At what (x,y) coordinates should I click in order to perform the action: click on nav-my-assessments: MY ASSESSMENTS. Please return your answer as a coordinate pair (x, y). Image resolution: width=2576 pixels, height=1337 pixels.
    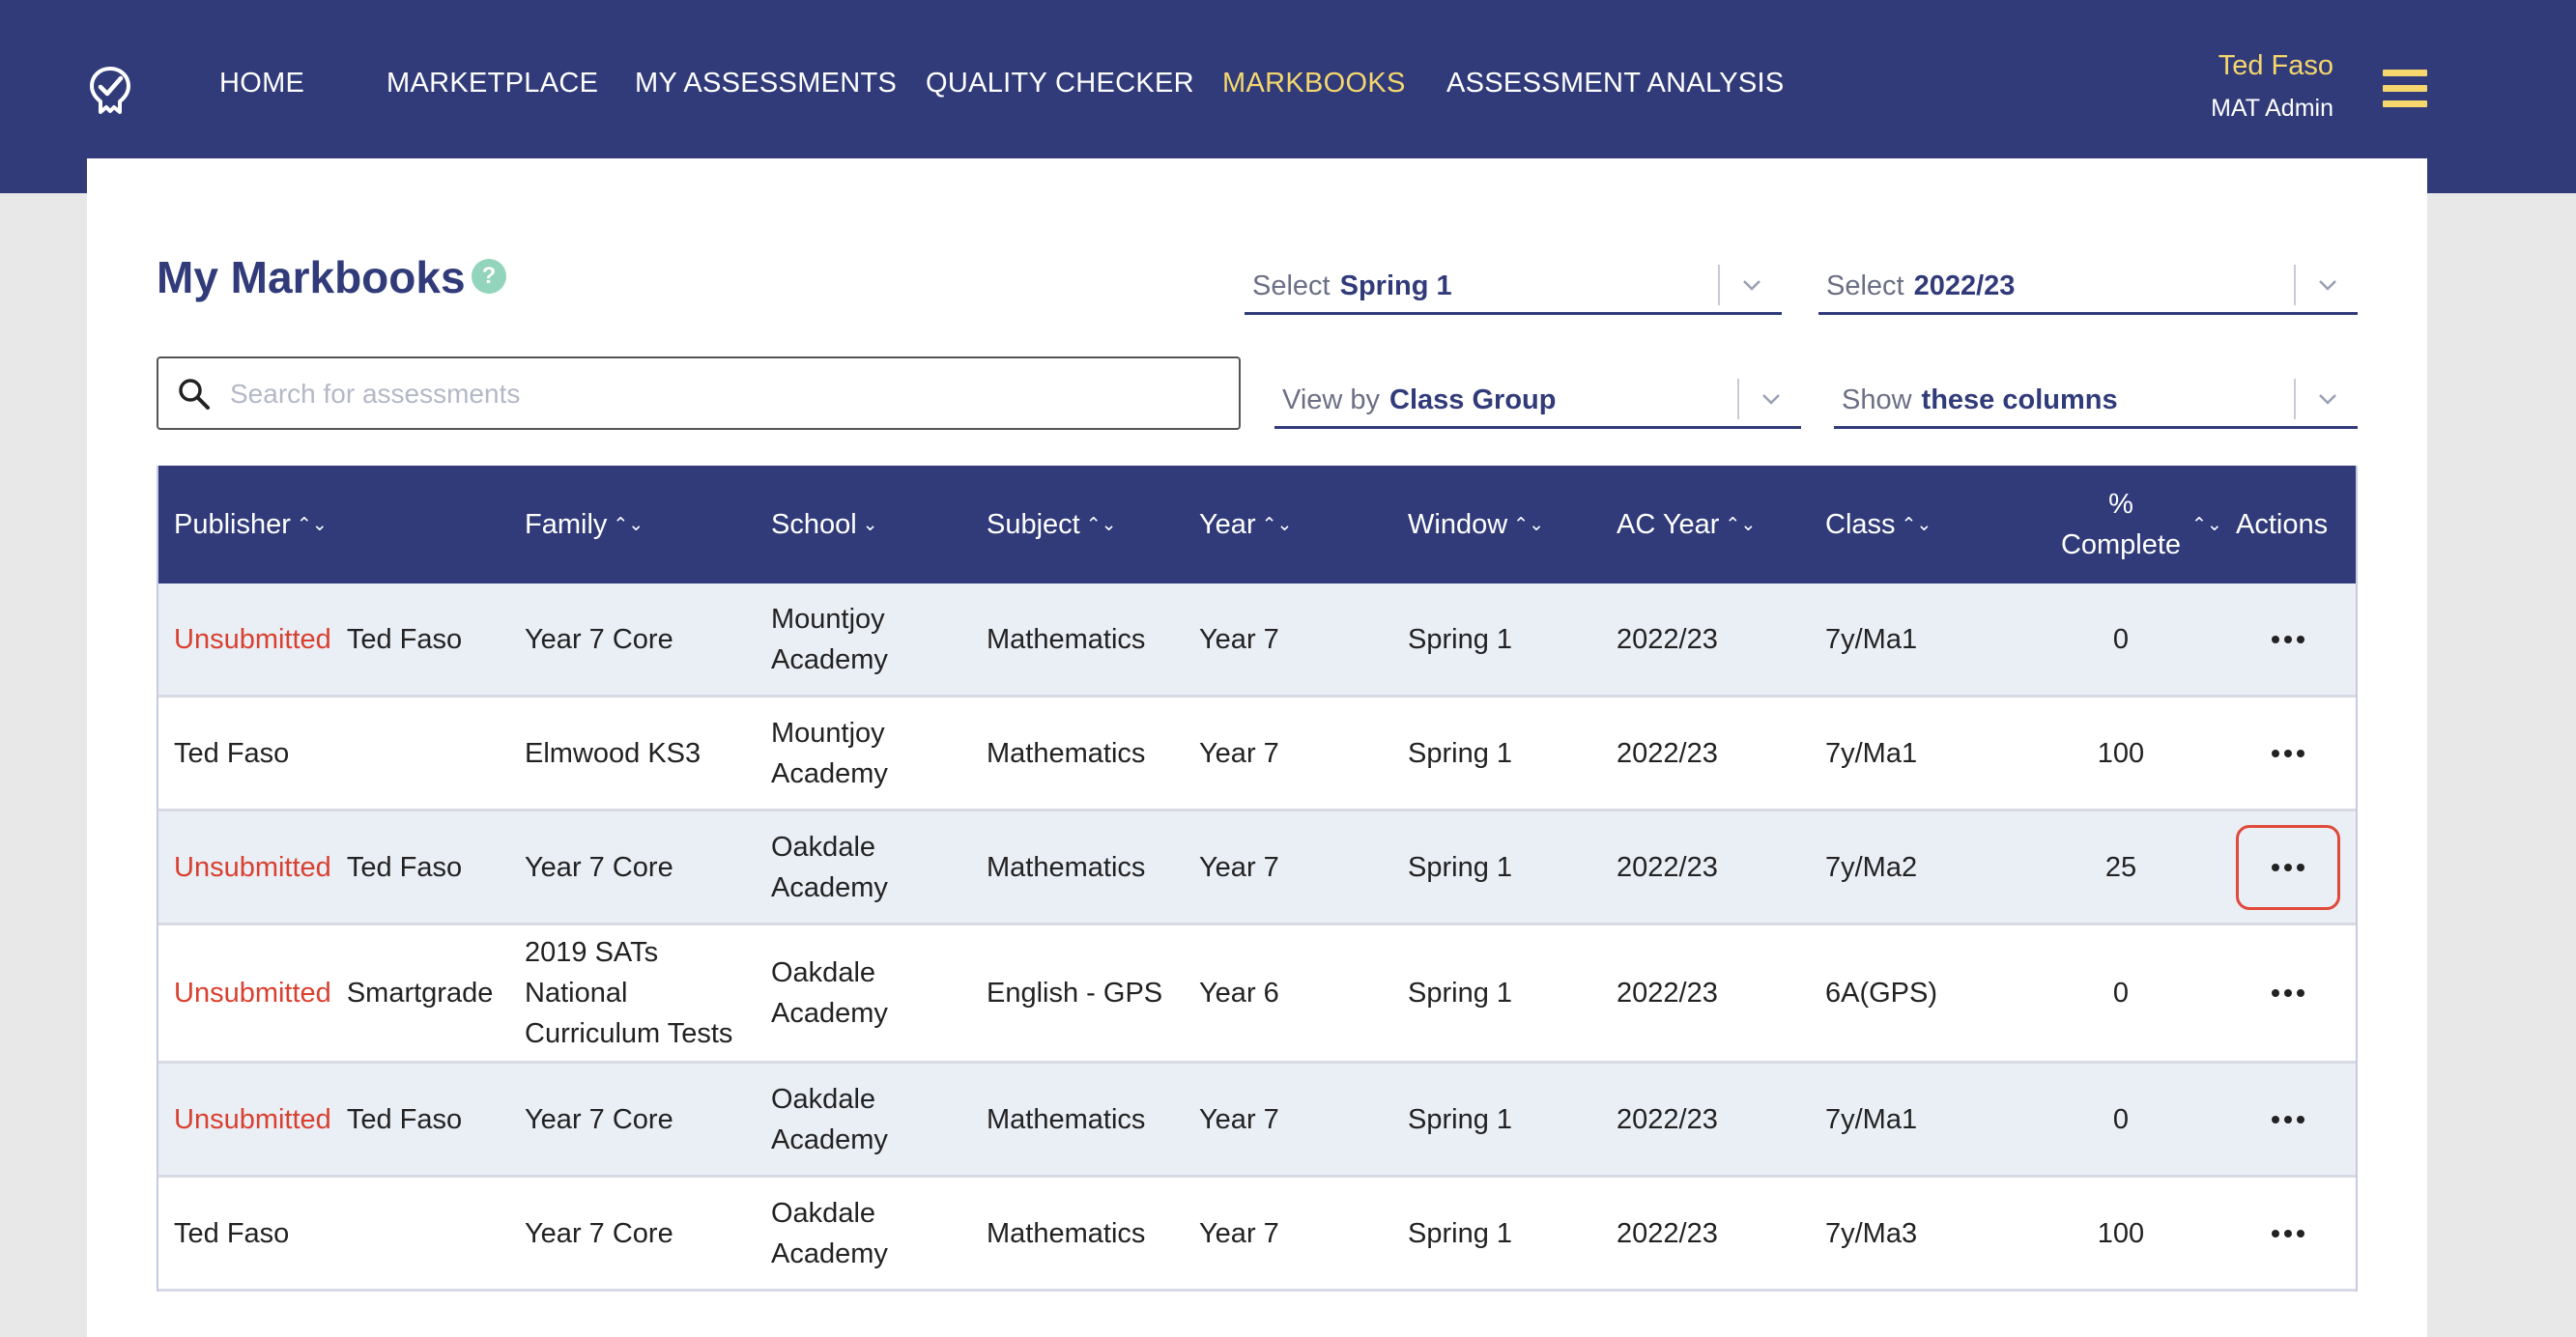
    Looking at the image, I should click on (767, 83).